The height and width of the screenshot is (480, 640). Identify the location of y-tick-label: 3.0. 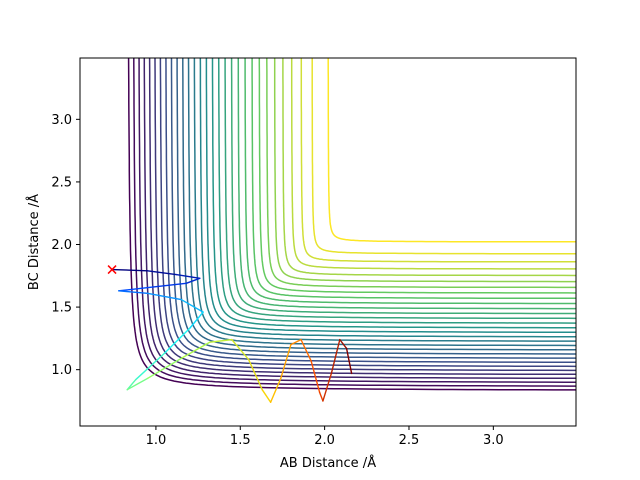
(61, 120).